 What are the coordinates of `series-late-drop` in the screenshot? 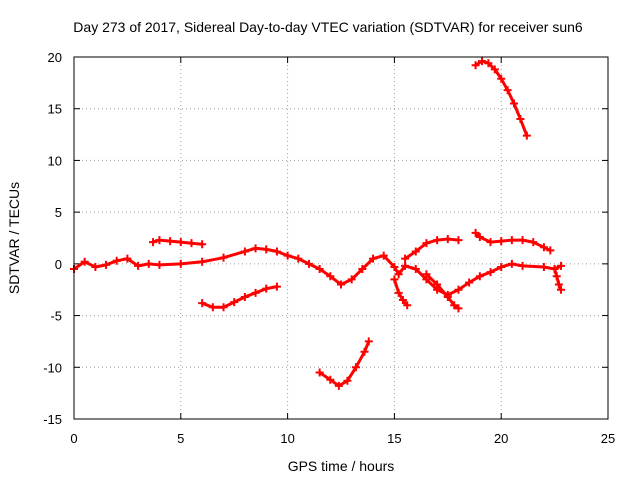 It's located at (558, 279).